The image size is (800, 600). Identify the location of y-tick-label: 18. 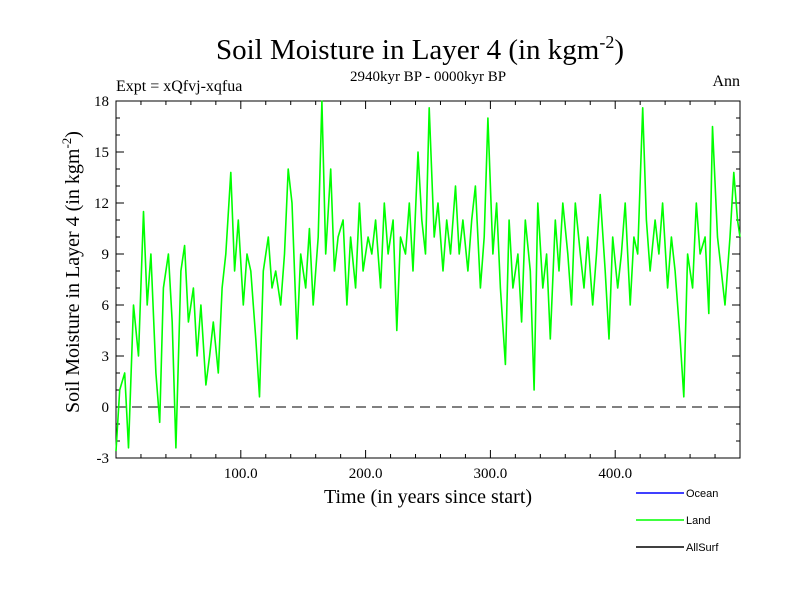
(101, 102).